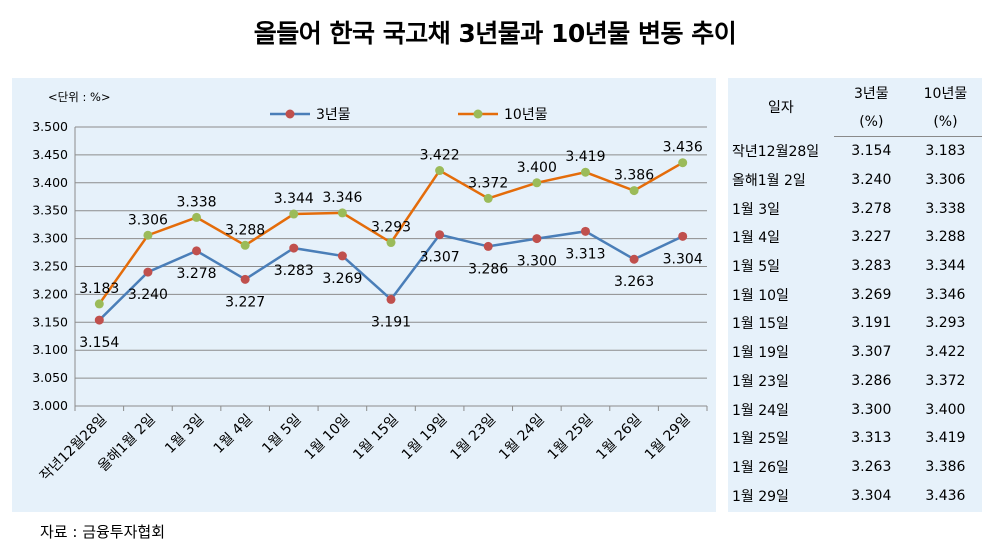  I want to click on chart-title: 올들어 한국 국고채 3년물과 10년물 변동 추이, so click(495, 33).